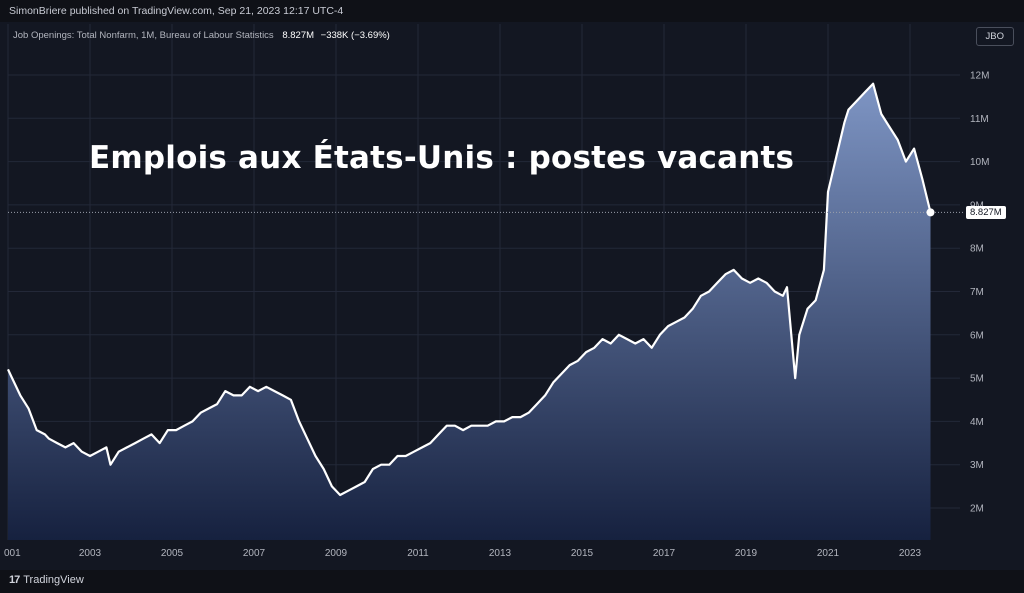 The height and width of the screenshot is (593, 1024). What do you see at coordinates (979, 119) in the screenshot?
I see `y-tick-label: 11M` at bounding box center [979, 119].